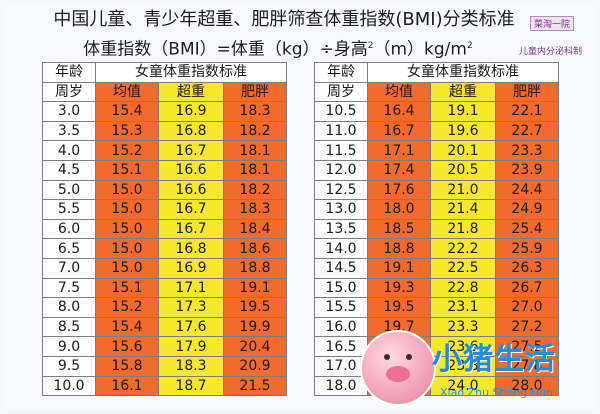 The image size is (600, 414). What do you see at coordinates (527, 327) in the screenshot?
I see `obese-cell: 27.2` at bounding box center [527, 327].